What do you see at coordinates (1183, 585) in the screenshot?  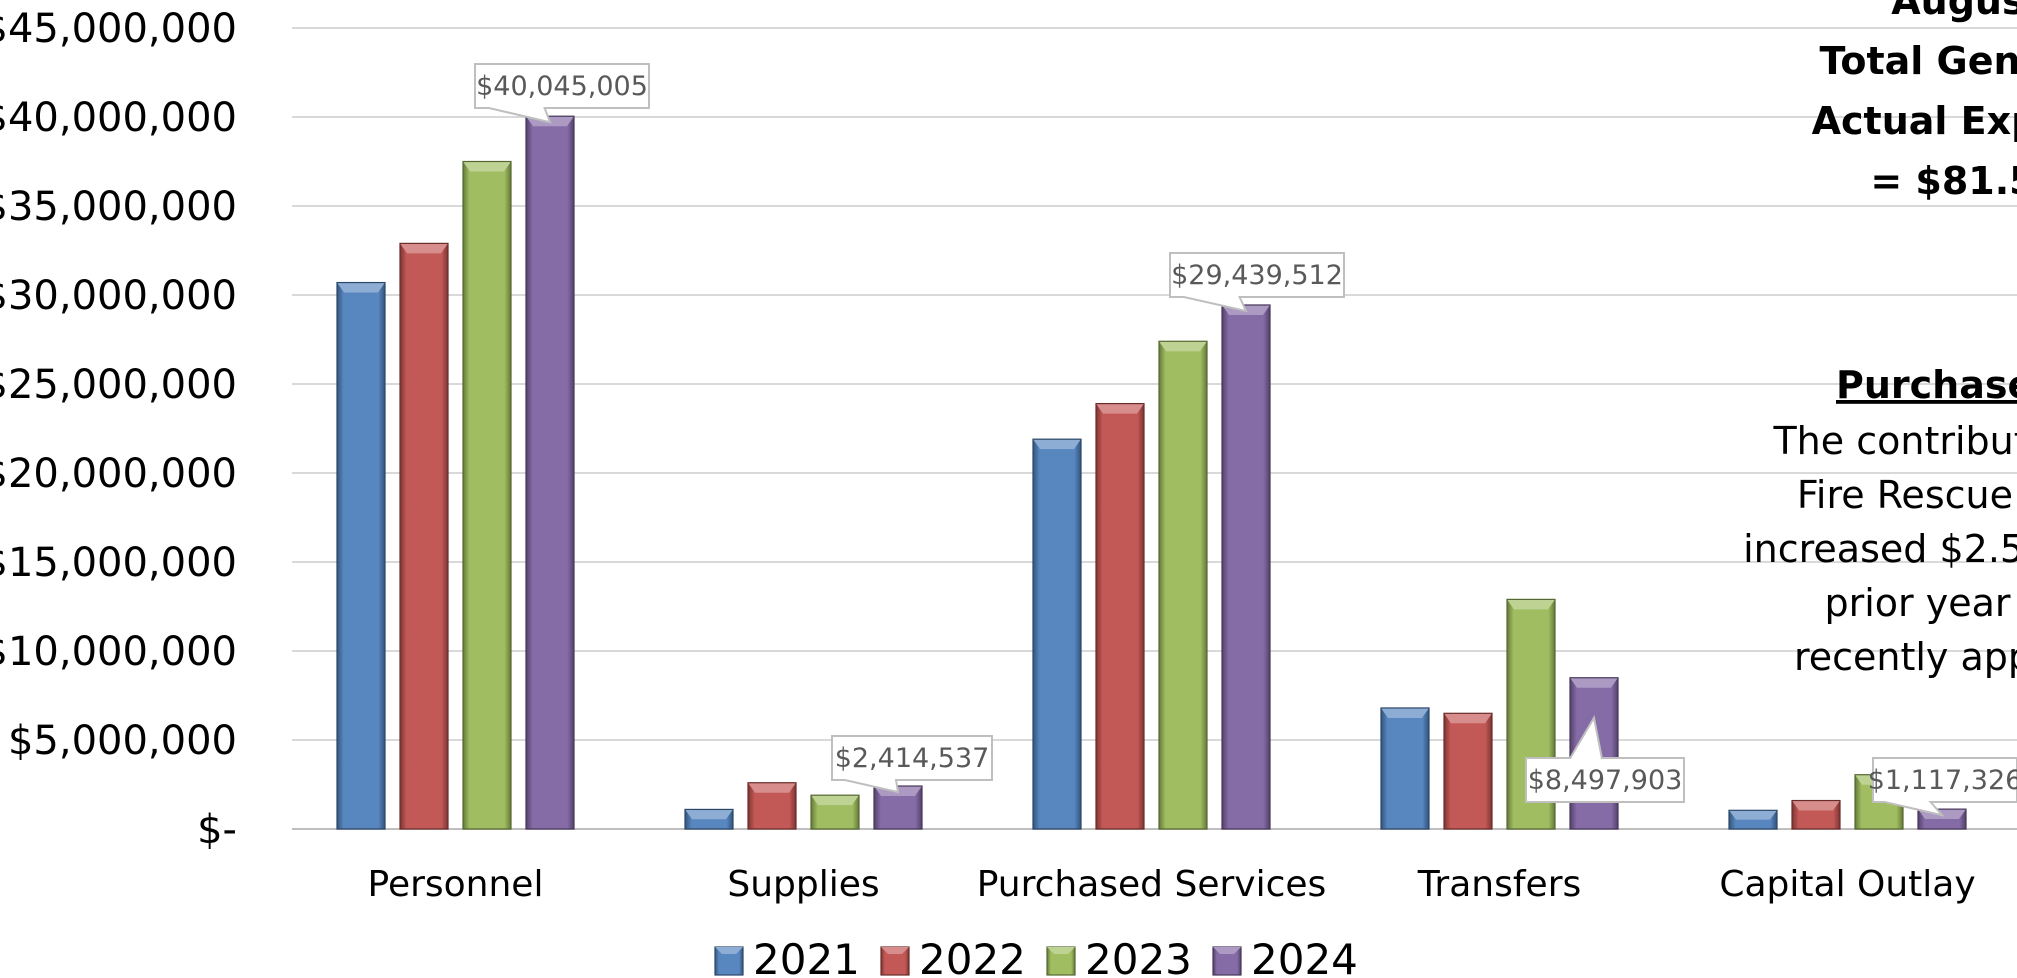 I see `bar-purchased-services-2023` at bounding box center [1183, 585].